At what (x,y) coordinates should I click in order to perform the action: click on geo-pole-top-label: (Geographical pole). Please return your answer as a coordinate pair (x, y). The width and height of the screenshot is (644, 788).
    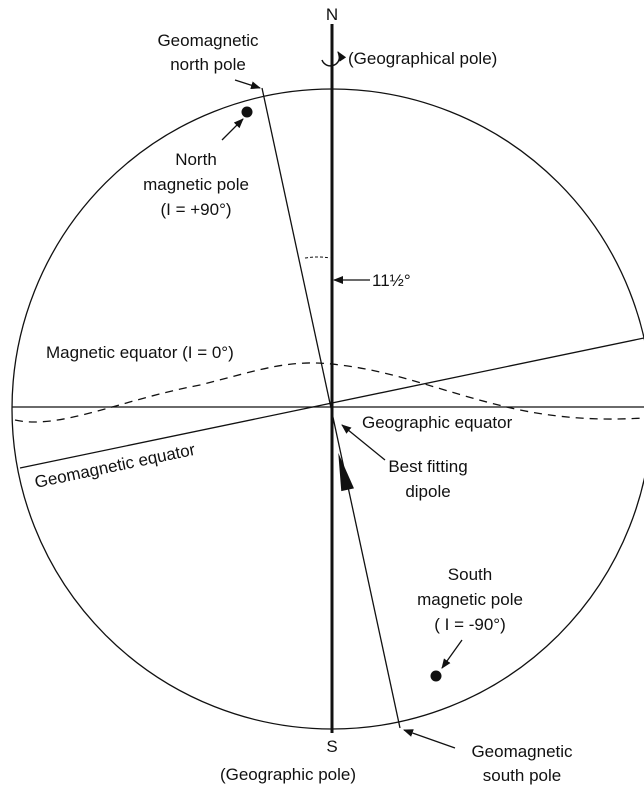
    Looking at the image, I should click on (422, 58).